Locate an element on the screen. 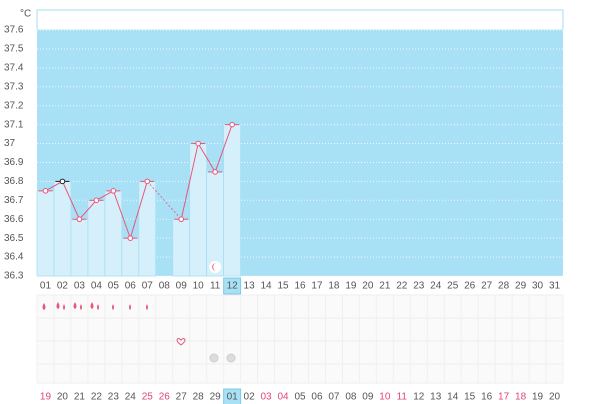 This screenshot has width=600, height=404. x-tick-label: 06 is located at coordinates (131, 286).